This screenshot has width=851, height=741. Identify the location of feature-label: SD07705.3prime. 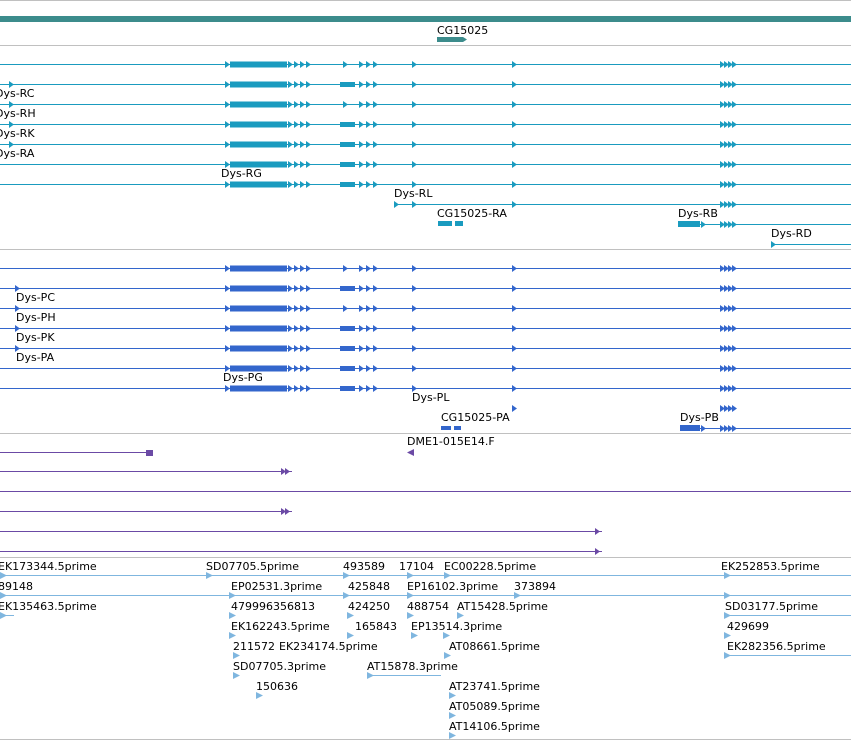
(279, 666).